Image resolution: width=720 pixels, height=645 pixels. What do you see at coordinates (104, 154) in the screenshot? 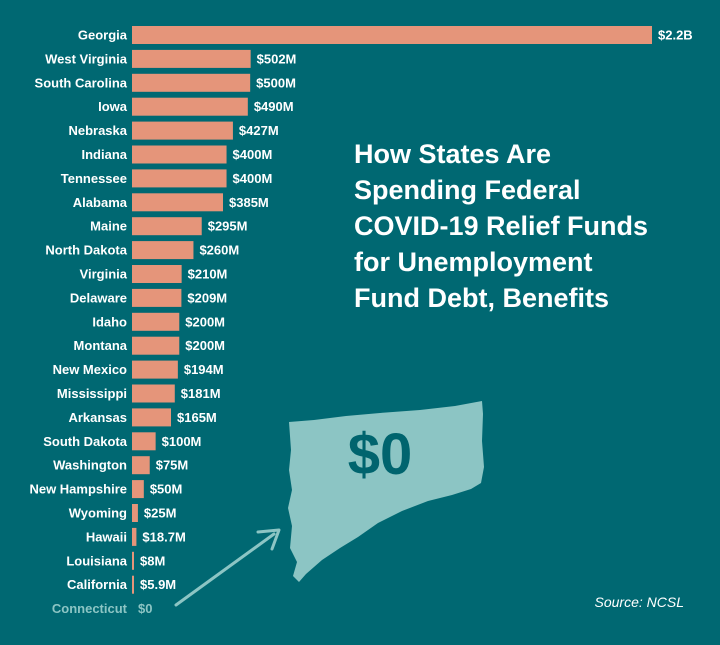
I see `category-label-indiana: Indiana` at bounding box center [104, 154].